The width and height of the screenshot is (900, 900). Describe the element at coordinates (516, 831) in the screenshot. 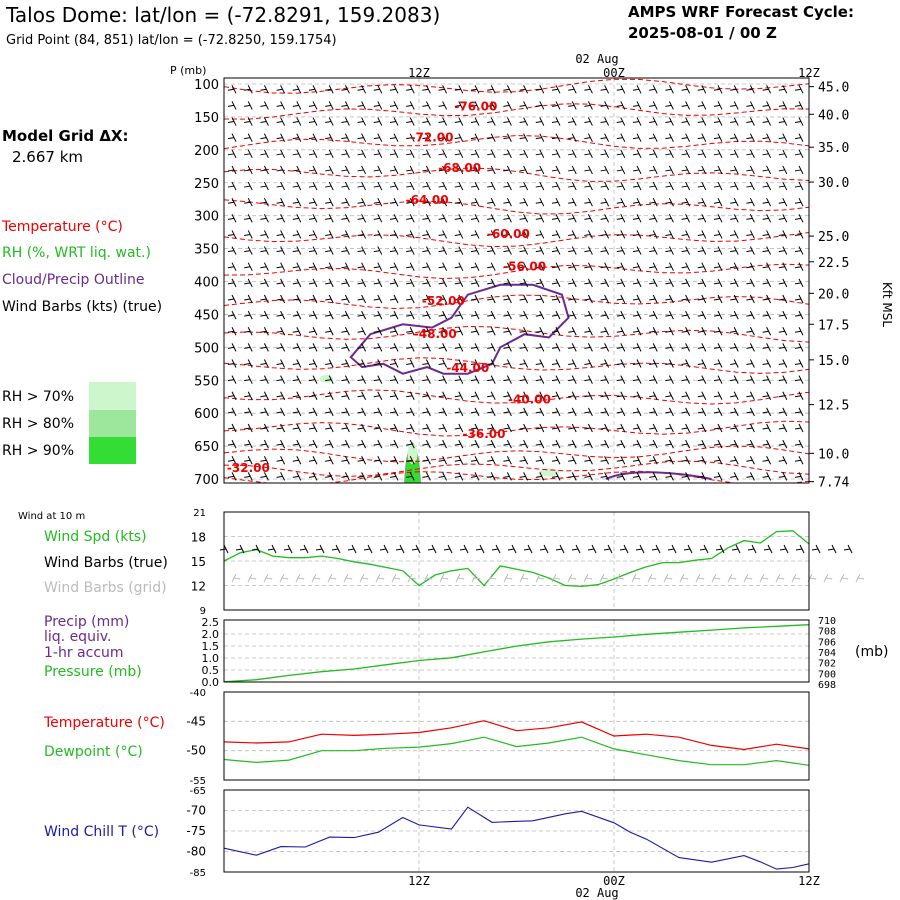

I see `wind-chill-frame` at that location.